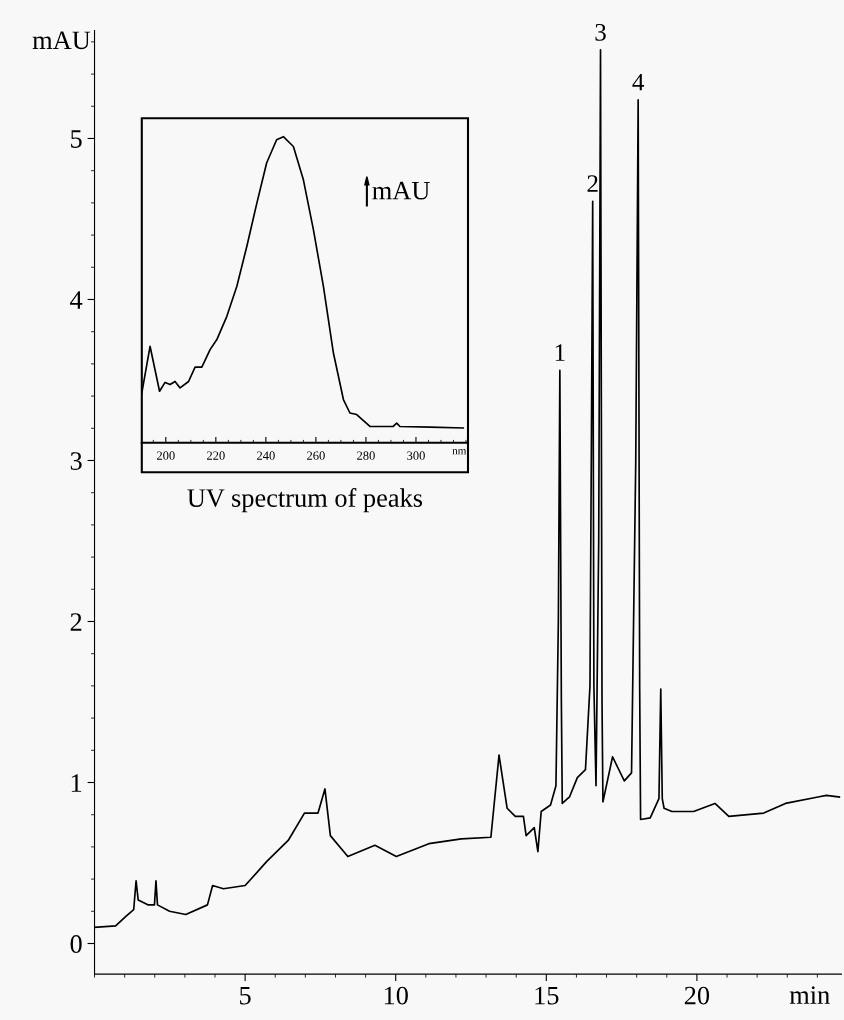  I want to click on annotation: 2, so click(592, 183).